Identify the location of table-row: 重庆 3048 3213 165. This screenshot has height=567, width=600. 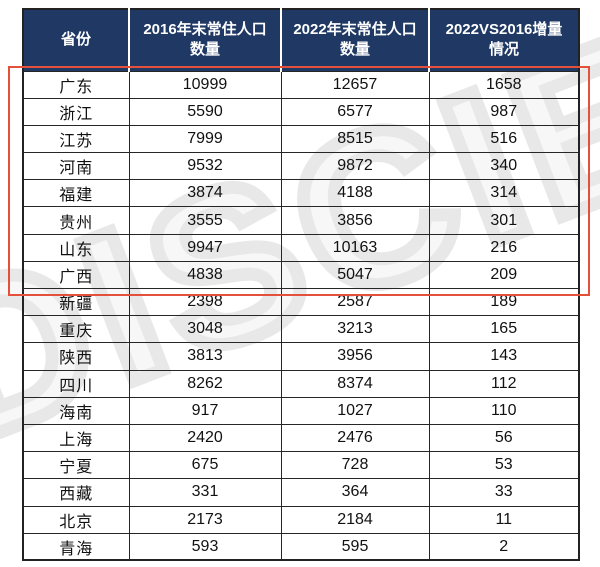
(301, 329).